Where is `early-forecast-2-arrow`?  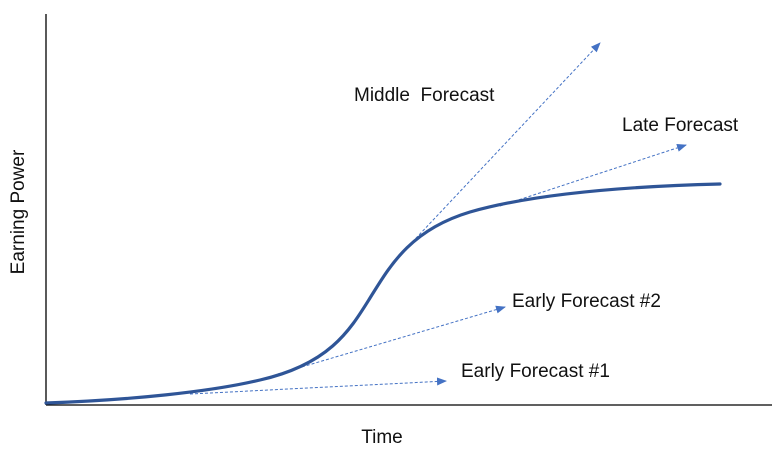
early-forecast-2-arrow is located at coordinates (391, 340).